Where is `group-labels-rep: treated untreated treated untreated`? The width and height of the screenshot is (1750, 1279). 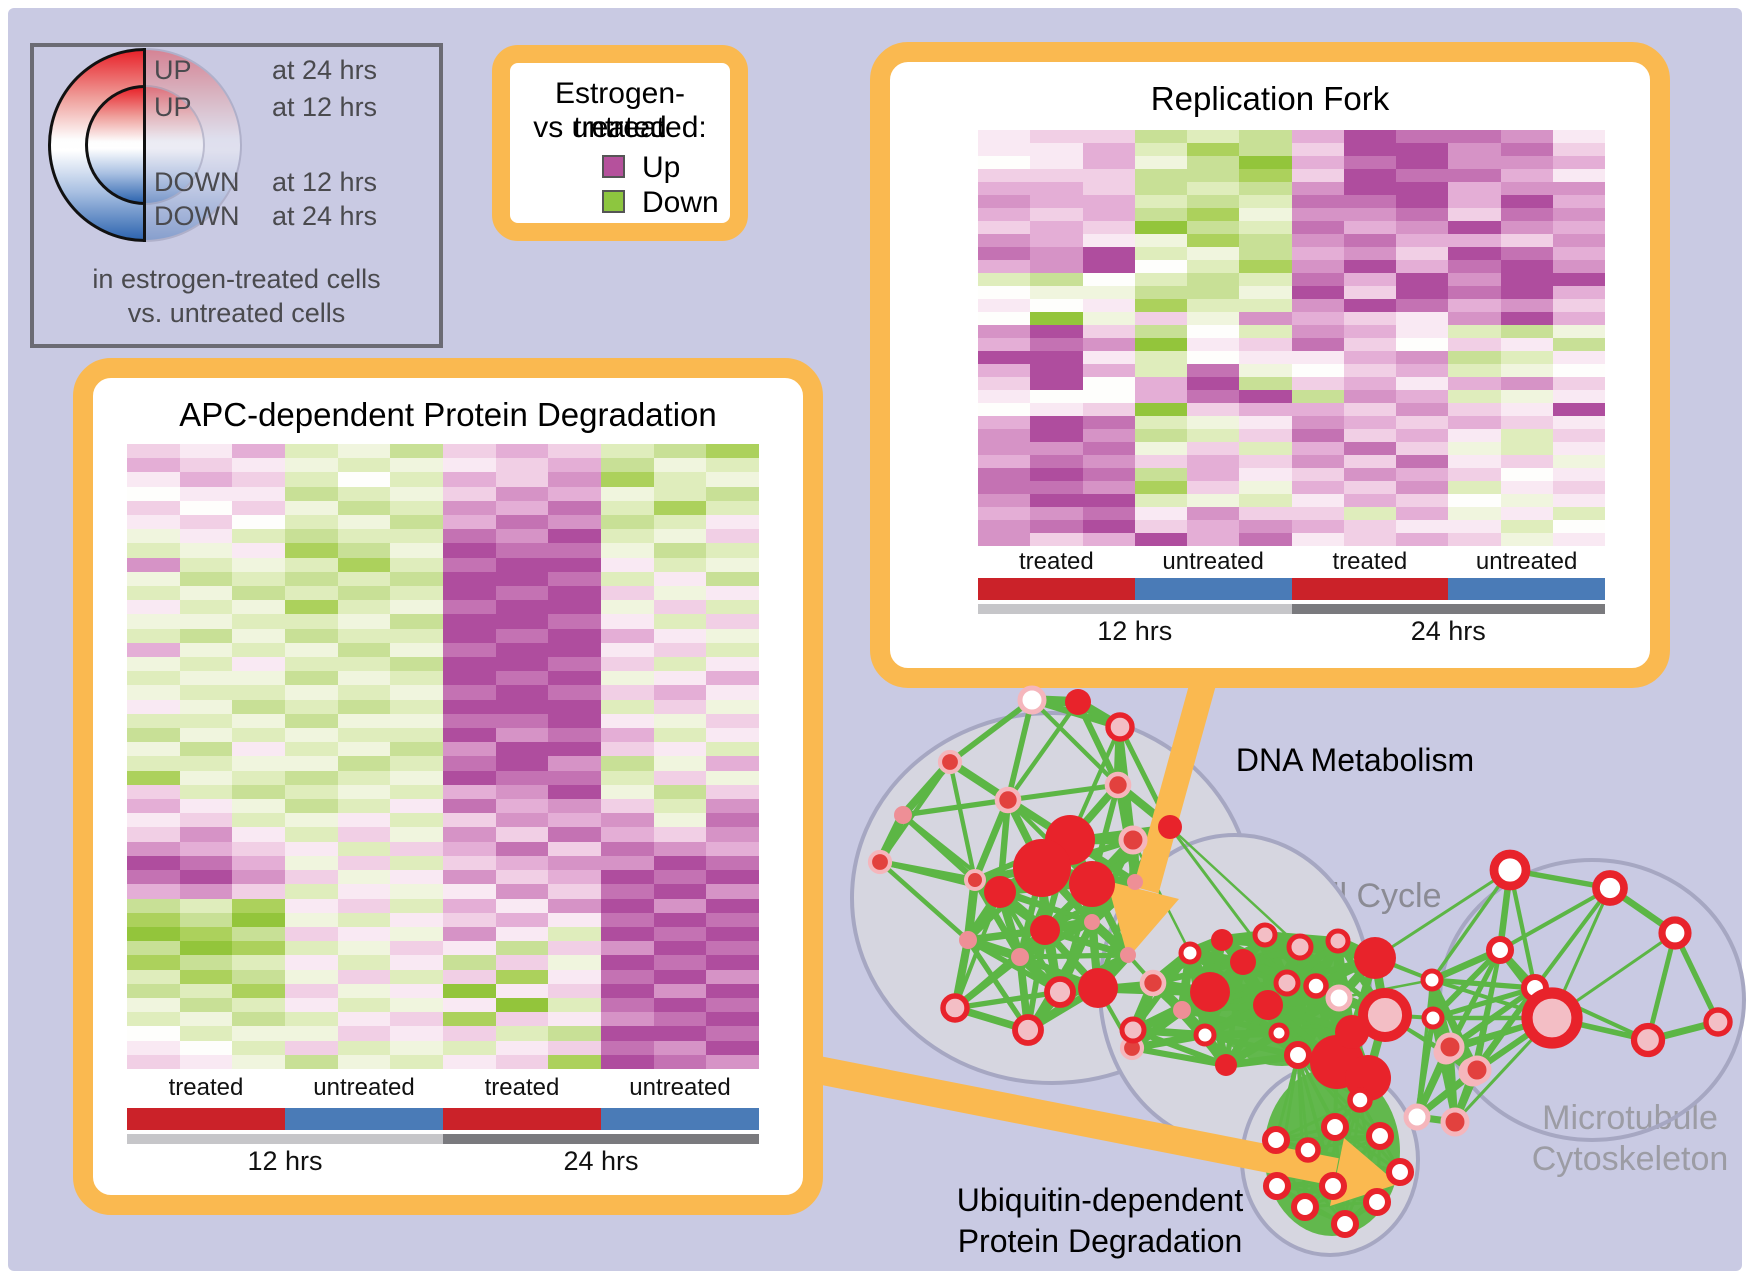 group-labels-rep: treated untreated treated untreated is located at coordinates (1291, 562).